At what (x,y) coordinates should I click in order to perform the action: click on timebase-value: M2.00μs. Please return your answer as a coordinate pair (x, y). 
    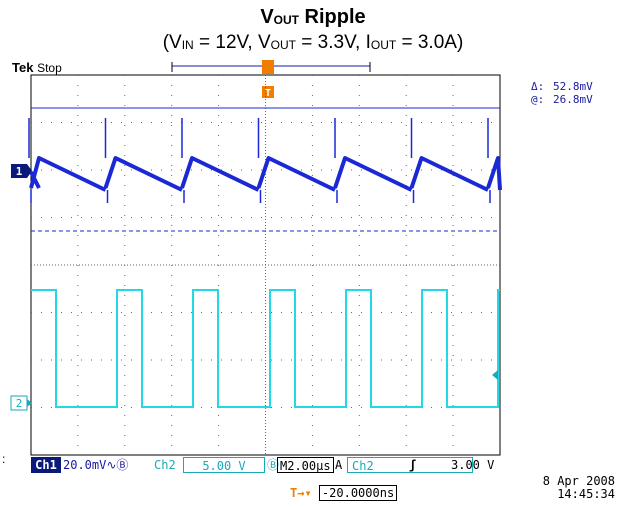
    Looking at the image, I should click on (305, 465).